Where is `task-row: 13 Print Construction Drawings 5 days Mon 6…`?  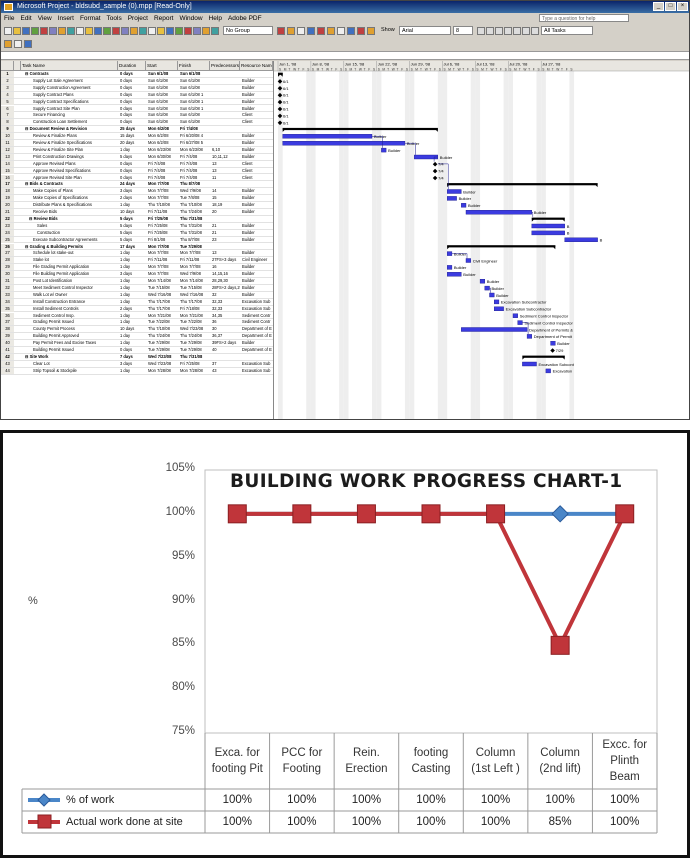
task-row: 13 Print Construction Drawings 5 days Mon 6… is located at coordinates (137, 157).